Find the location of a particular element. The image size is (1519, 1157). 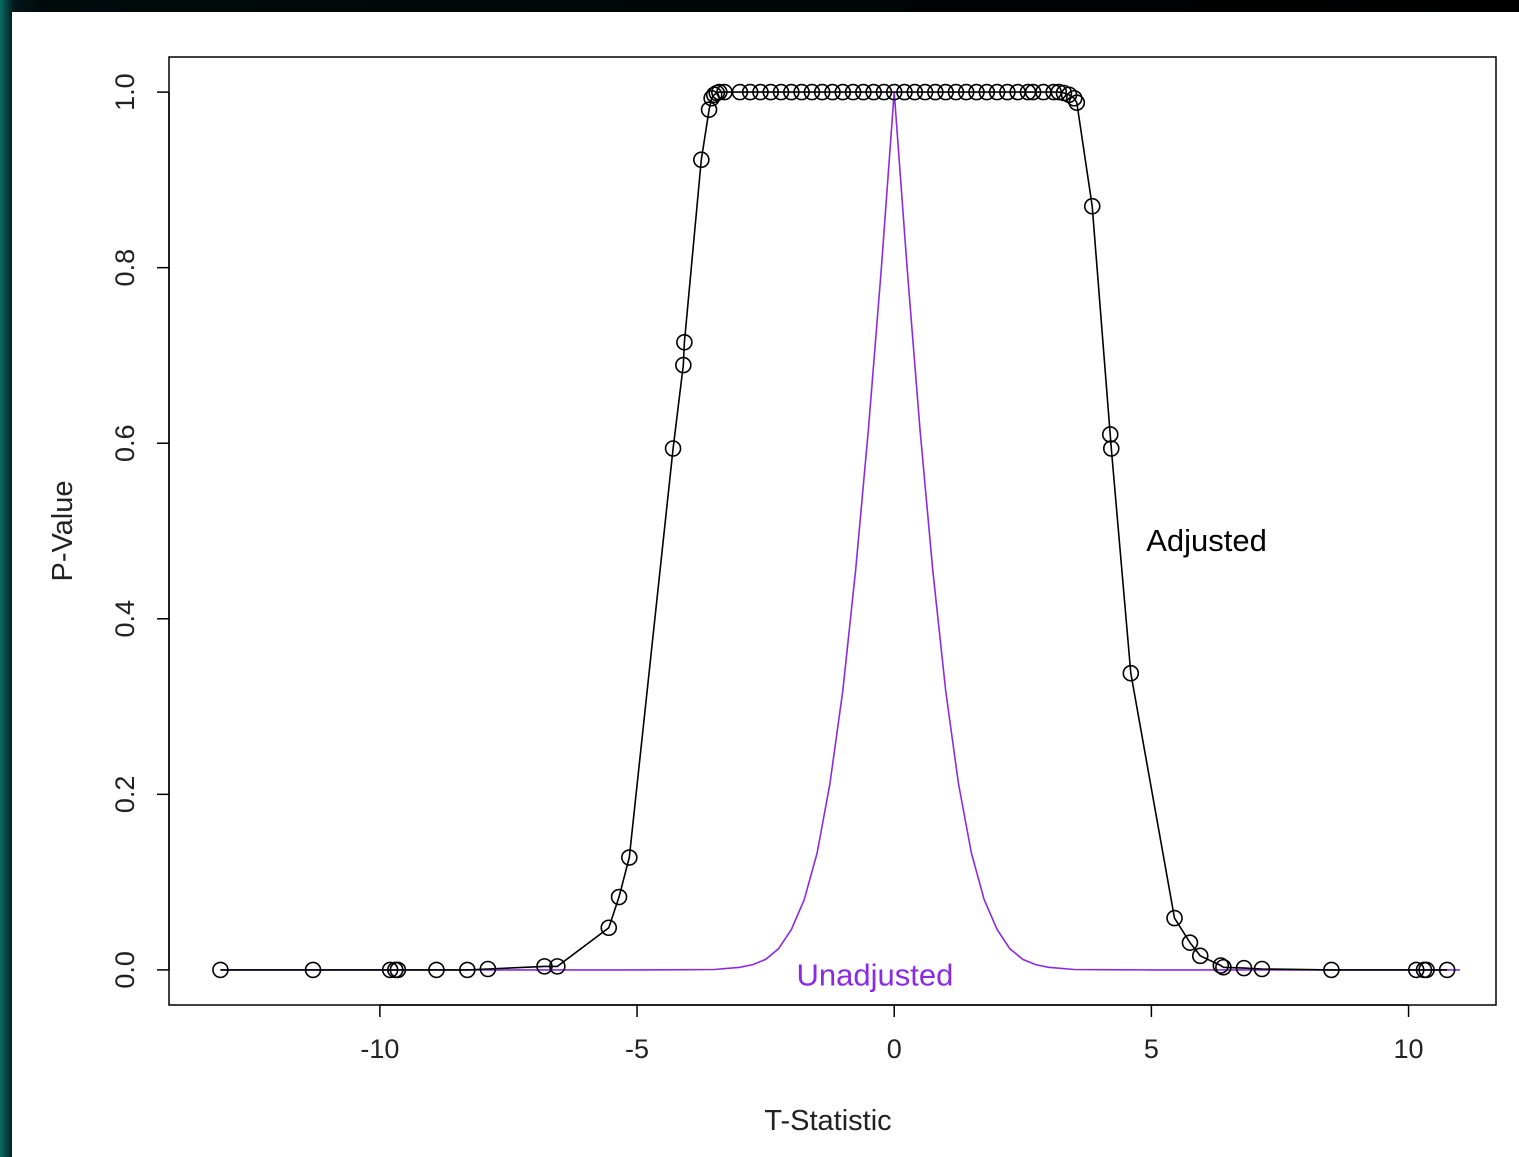

y-tick-label: 0.0 is located at coordinates (125, 970).